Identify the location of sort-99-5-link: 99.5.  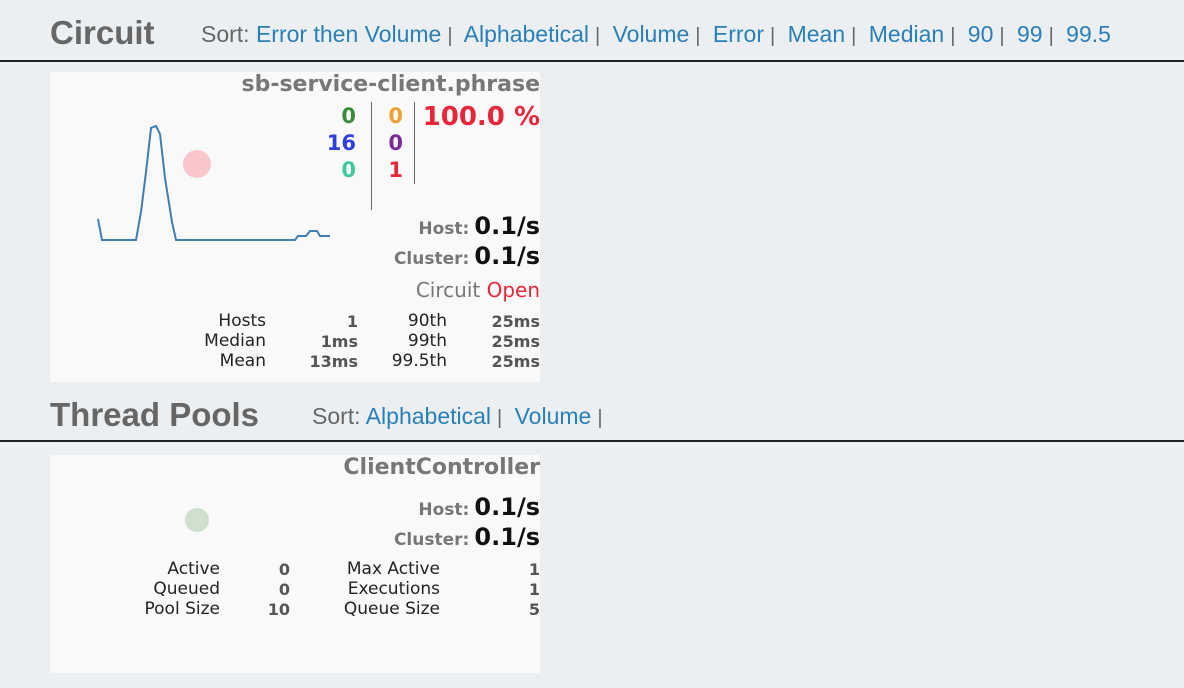
(1088, 34).